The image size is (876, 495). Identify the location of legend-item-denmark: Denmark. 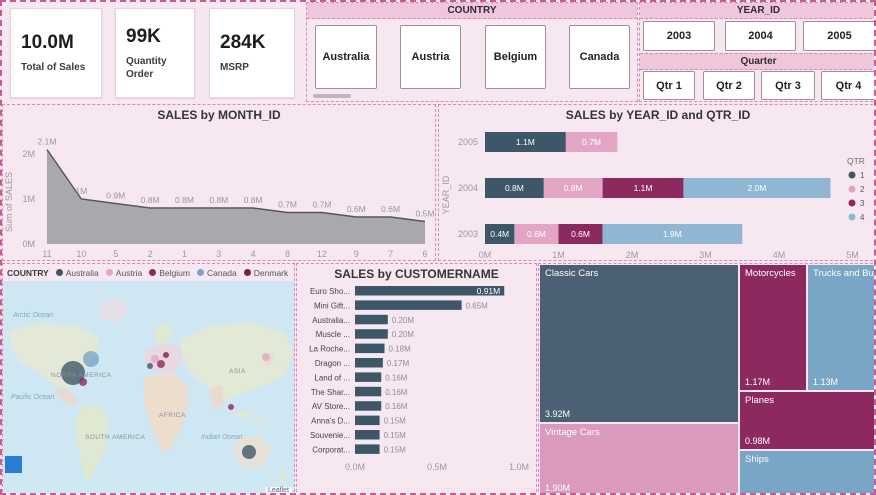
(265, 273).